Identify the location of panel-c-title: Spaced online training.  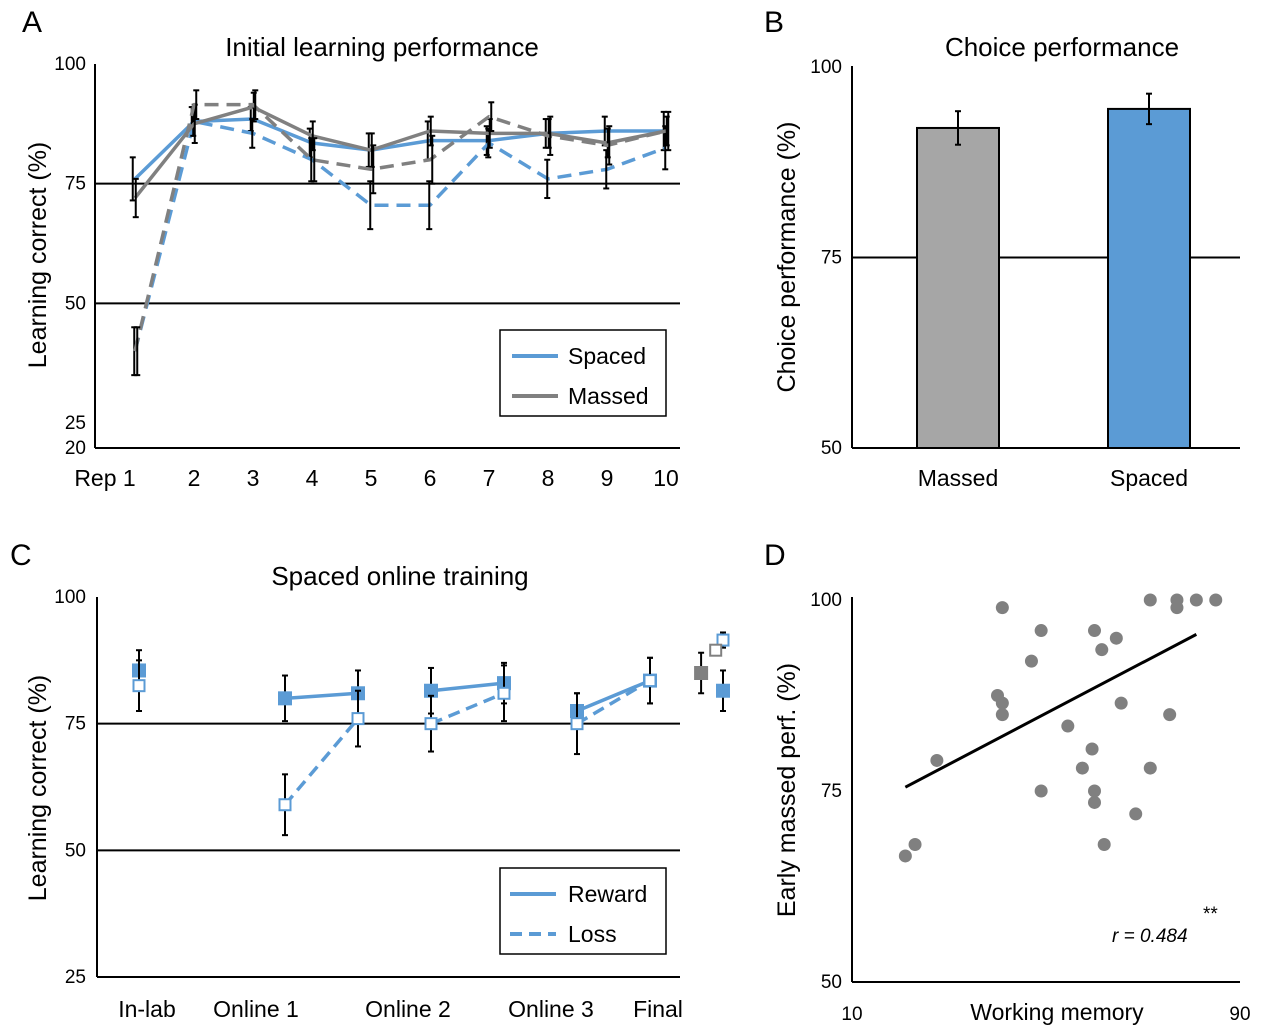
(399, 576).